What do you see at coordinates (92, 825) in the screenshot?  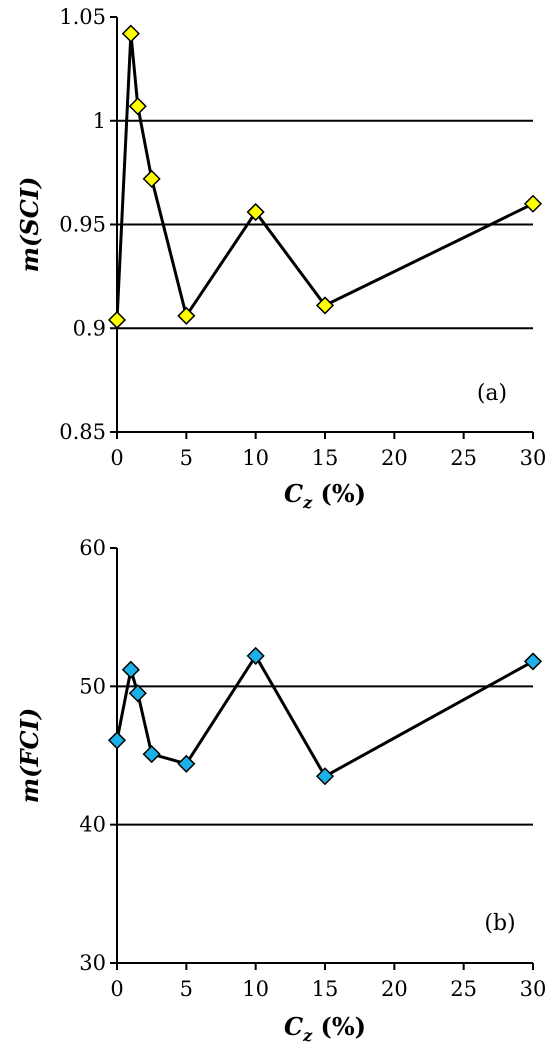 I see `y-tick-label: 40` at bounding box center [92, 825].